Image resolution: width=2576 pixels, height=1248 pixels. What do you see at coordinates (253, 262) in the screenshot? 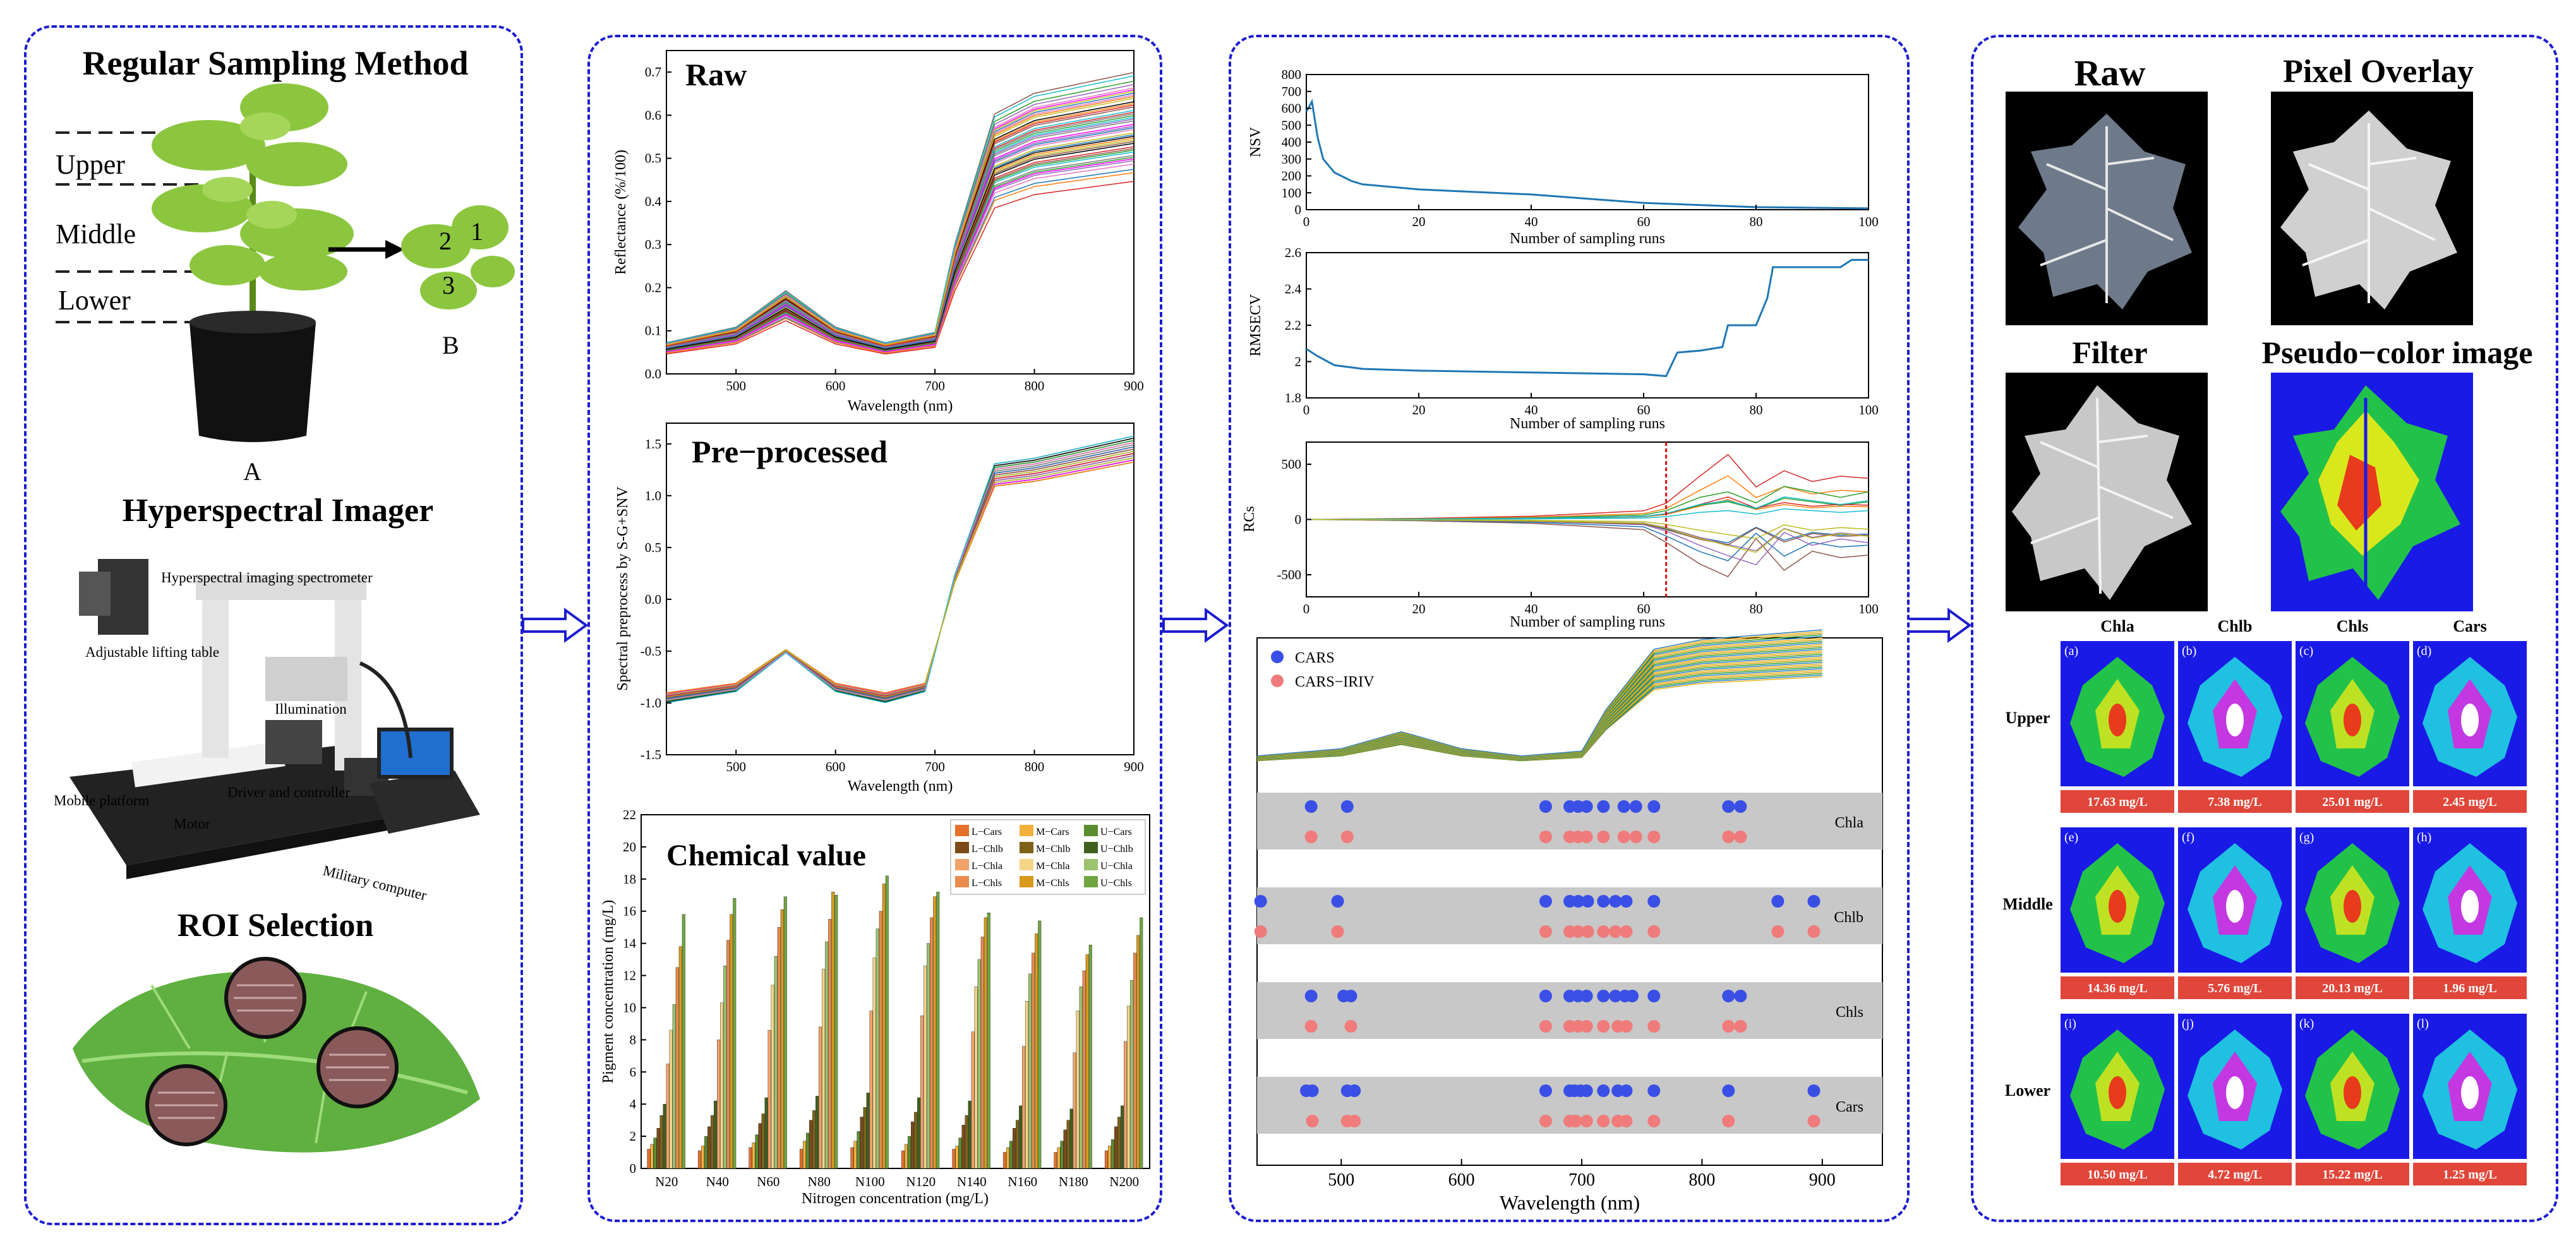
I see `tomato-plant-icon` at bounding box center [253, 262].